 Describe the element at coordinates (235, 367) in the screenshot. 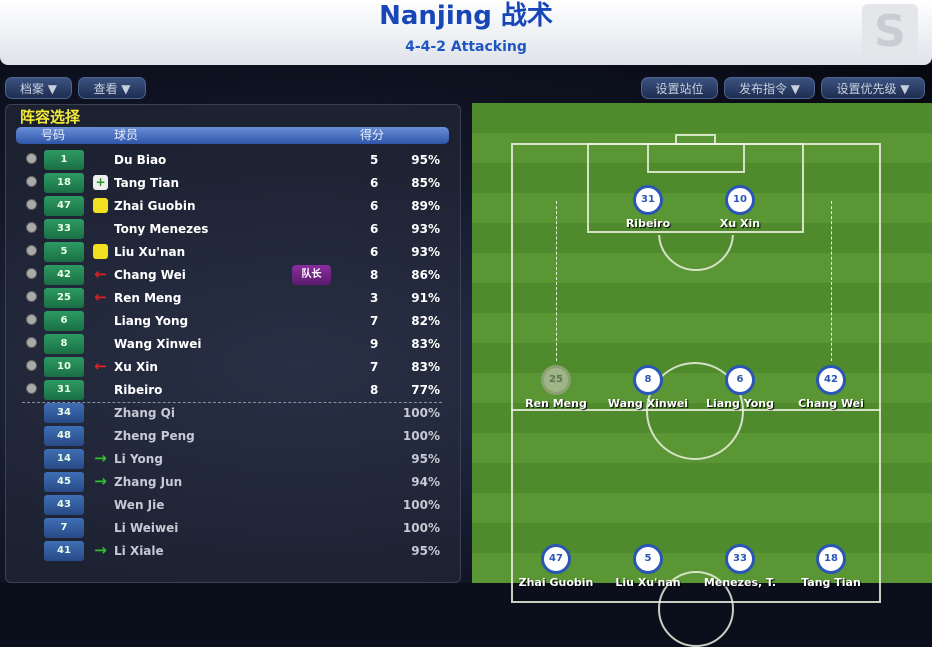

I see `player-row: 10 ← Xu Xin 7 83%` at that location.